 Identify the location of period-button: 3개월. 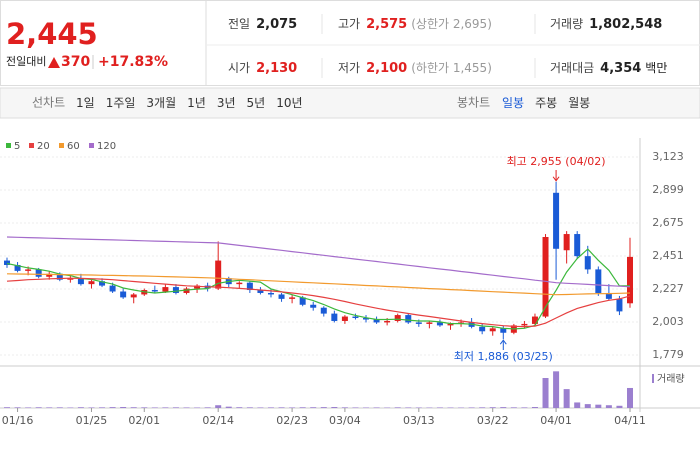
(161, 103).